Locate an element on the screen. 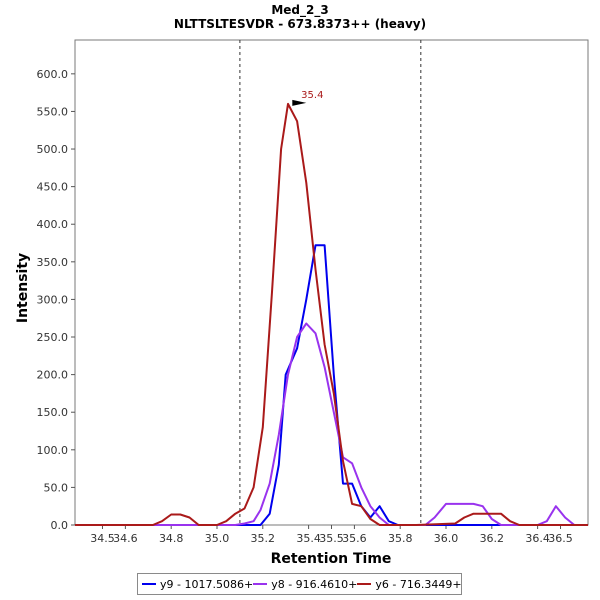 Image resolution: width=600 pixels, height=600 pixels. y-tick-label: 600.0 is located at coordinates (53, 74).